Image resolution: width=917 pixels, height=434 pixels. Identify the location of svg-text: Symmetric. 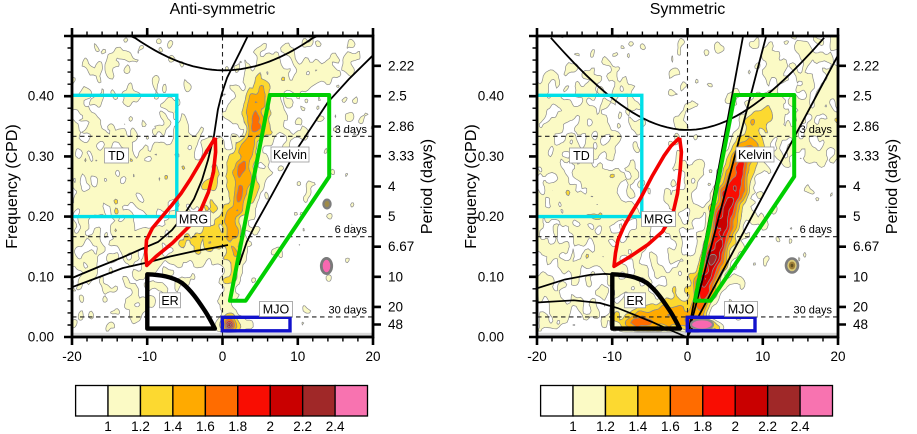
(688, 9).